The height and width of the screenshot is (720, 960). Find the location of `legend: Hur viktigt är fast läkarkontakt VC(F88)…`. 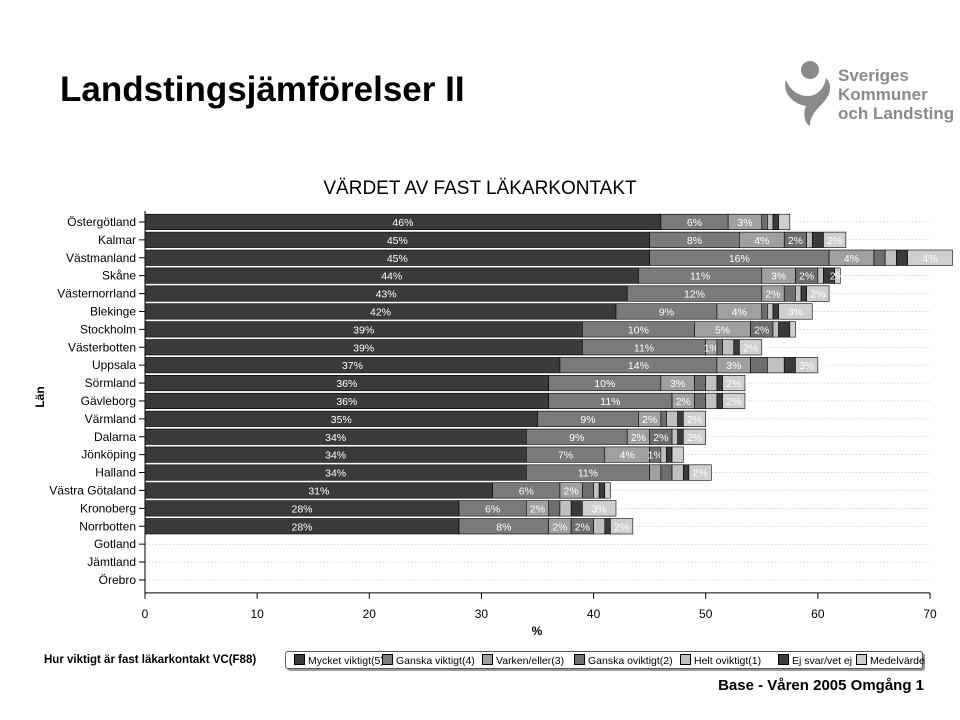

legend: Hur viktigt är fast läkarkontakt VC(F88)… is located at coordinates (482, 661).